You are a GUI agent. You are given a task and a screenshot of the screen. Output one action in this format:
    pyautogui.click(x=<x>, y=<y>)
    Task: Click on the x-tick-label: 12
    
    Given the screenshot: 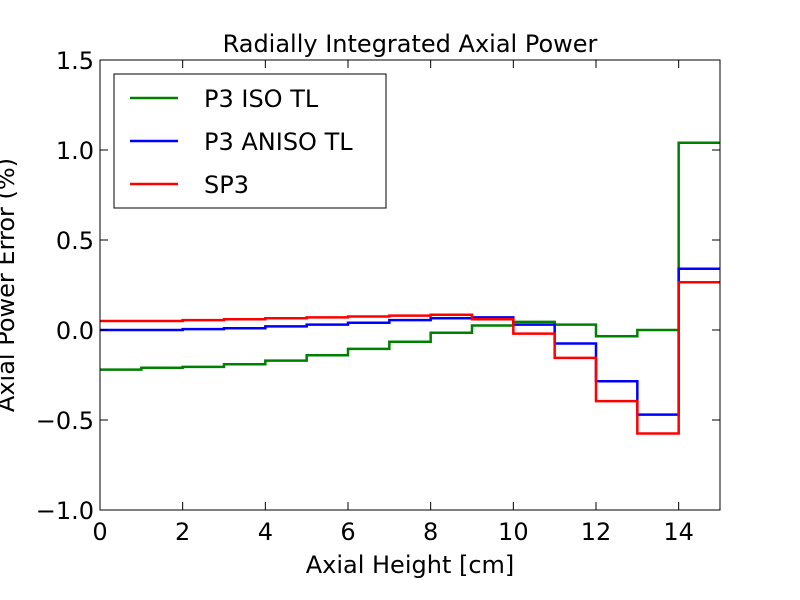 What is the action you would take?
    pyautogui.click(x=596, y=532)
    